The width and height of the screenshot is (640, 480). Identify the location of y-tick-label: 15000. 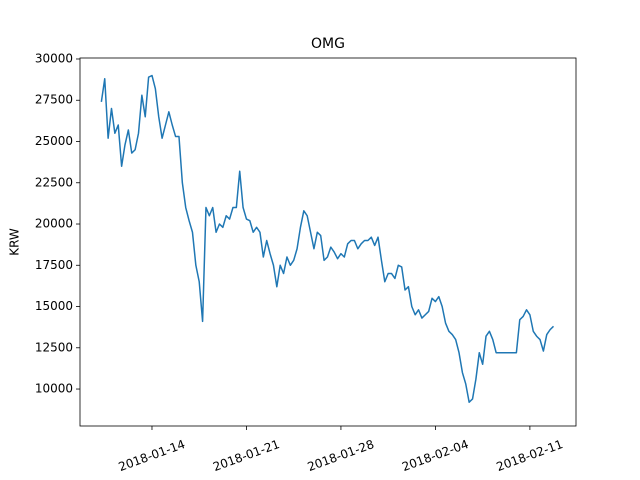
(54, 306).